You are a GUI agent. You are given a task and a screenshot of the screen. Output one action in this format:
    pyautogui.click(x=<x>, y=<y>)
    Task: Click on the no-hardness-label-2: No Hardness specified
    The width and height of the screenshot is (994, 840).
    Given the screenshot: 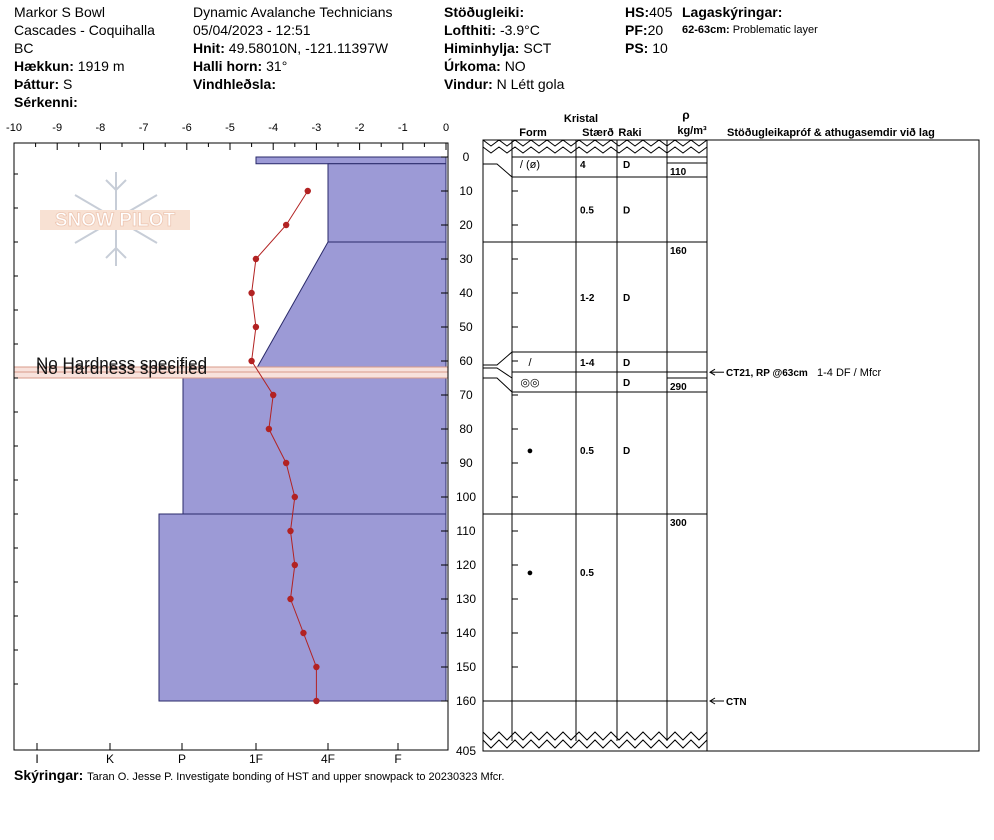 What is the action you would take?
    pyautogui.click(x=121, y=368)
    